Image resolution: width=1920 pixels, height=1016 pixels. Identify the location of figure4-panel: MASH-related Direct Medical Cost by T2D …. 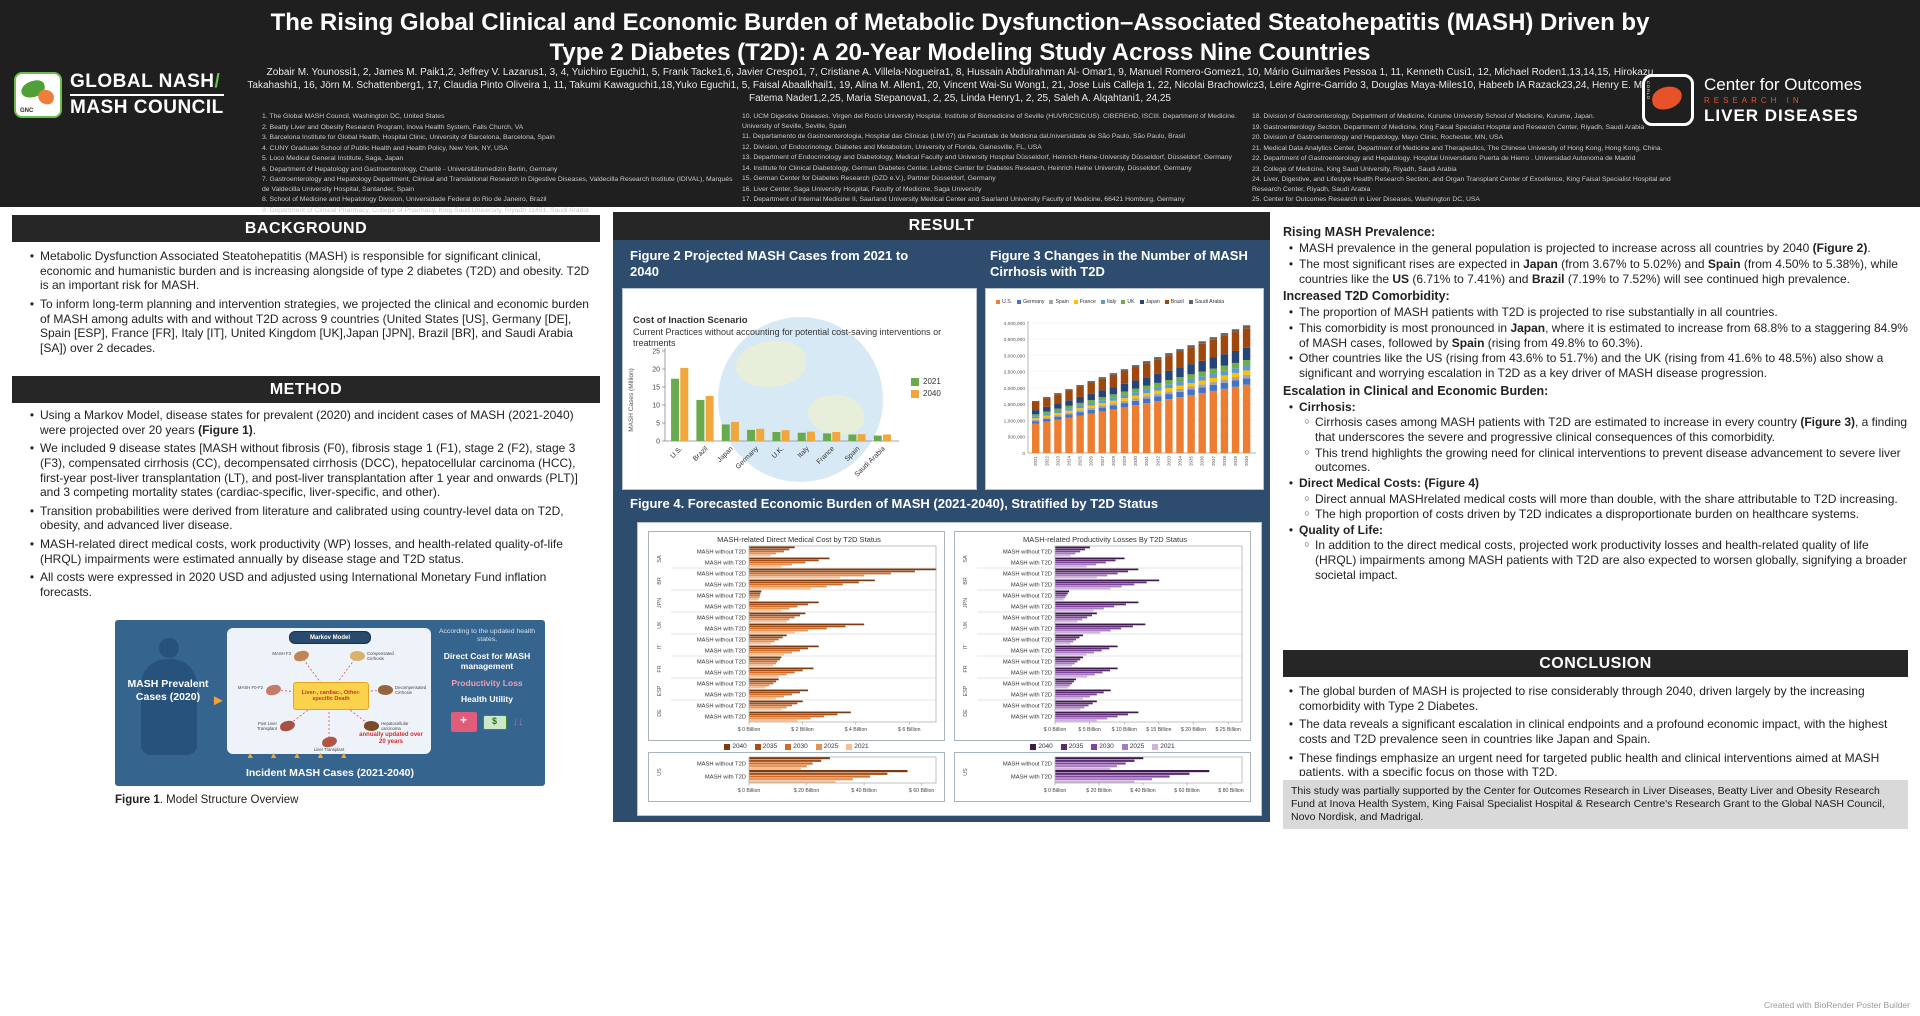
(949, 669).